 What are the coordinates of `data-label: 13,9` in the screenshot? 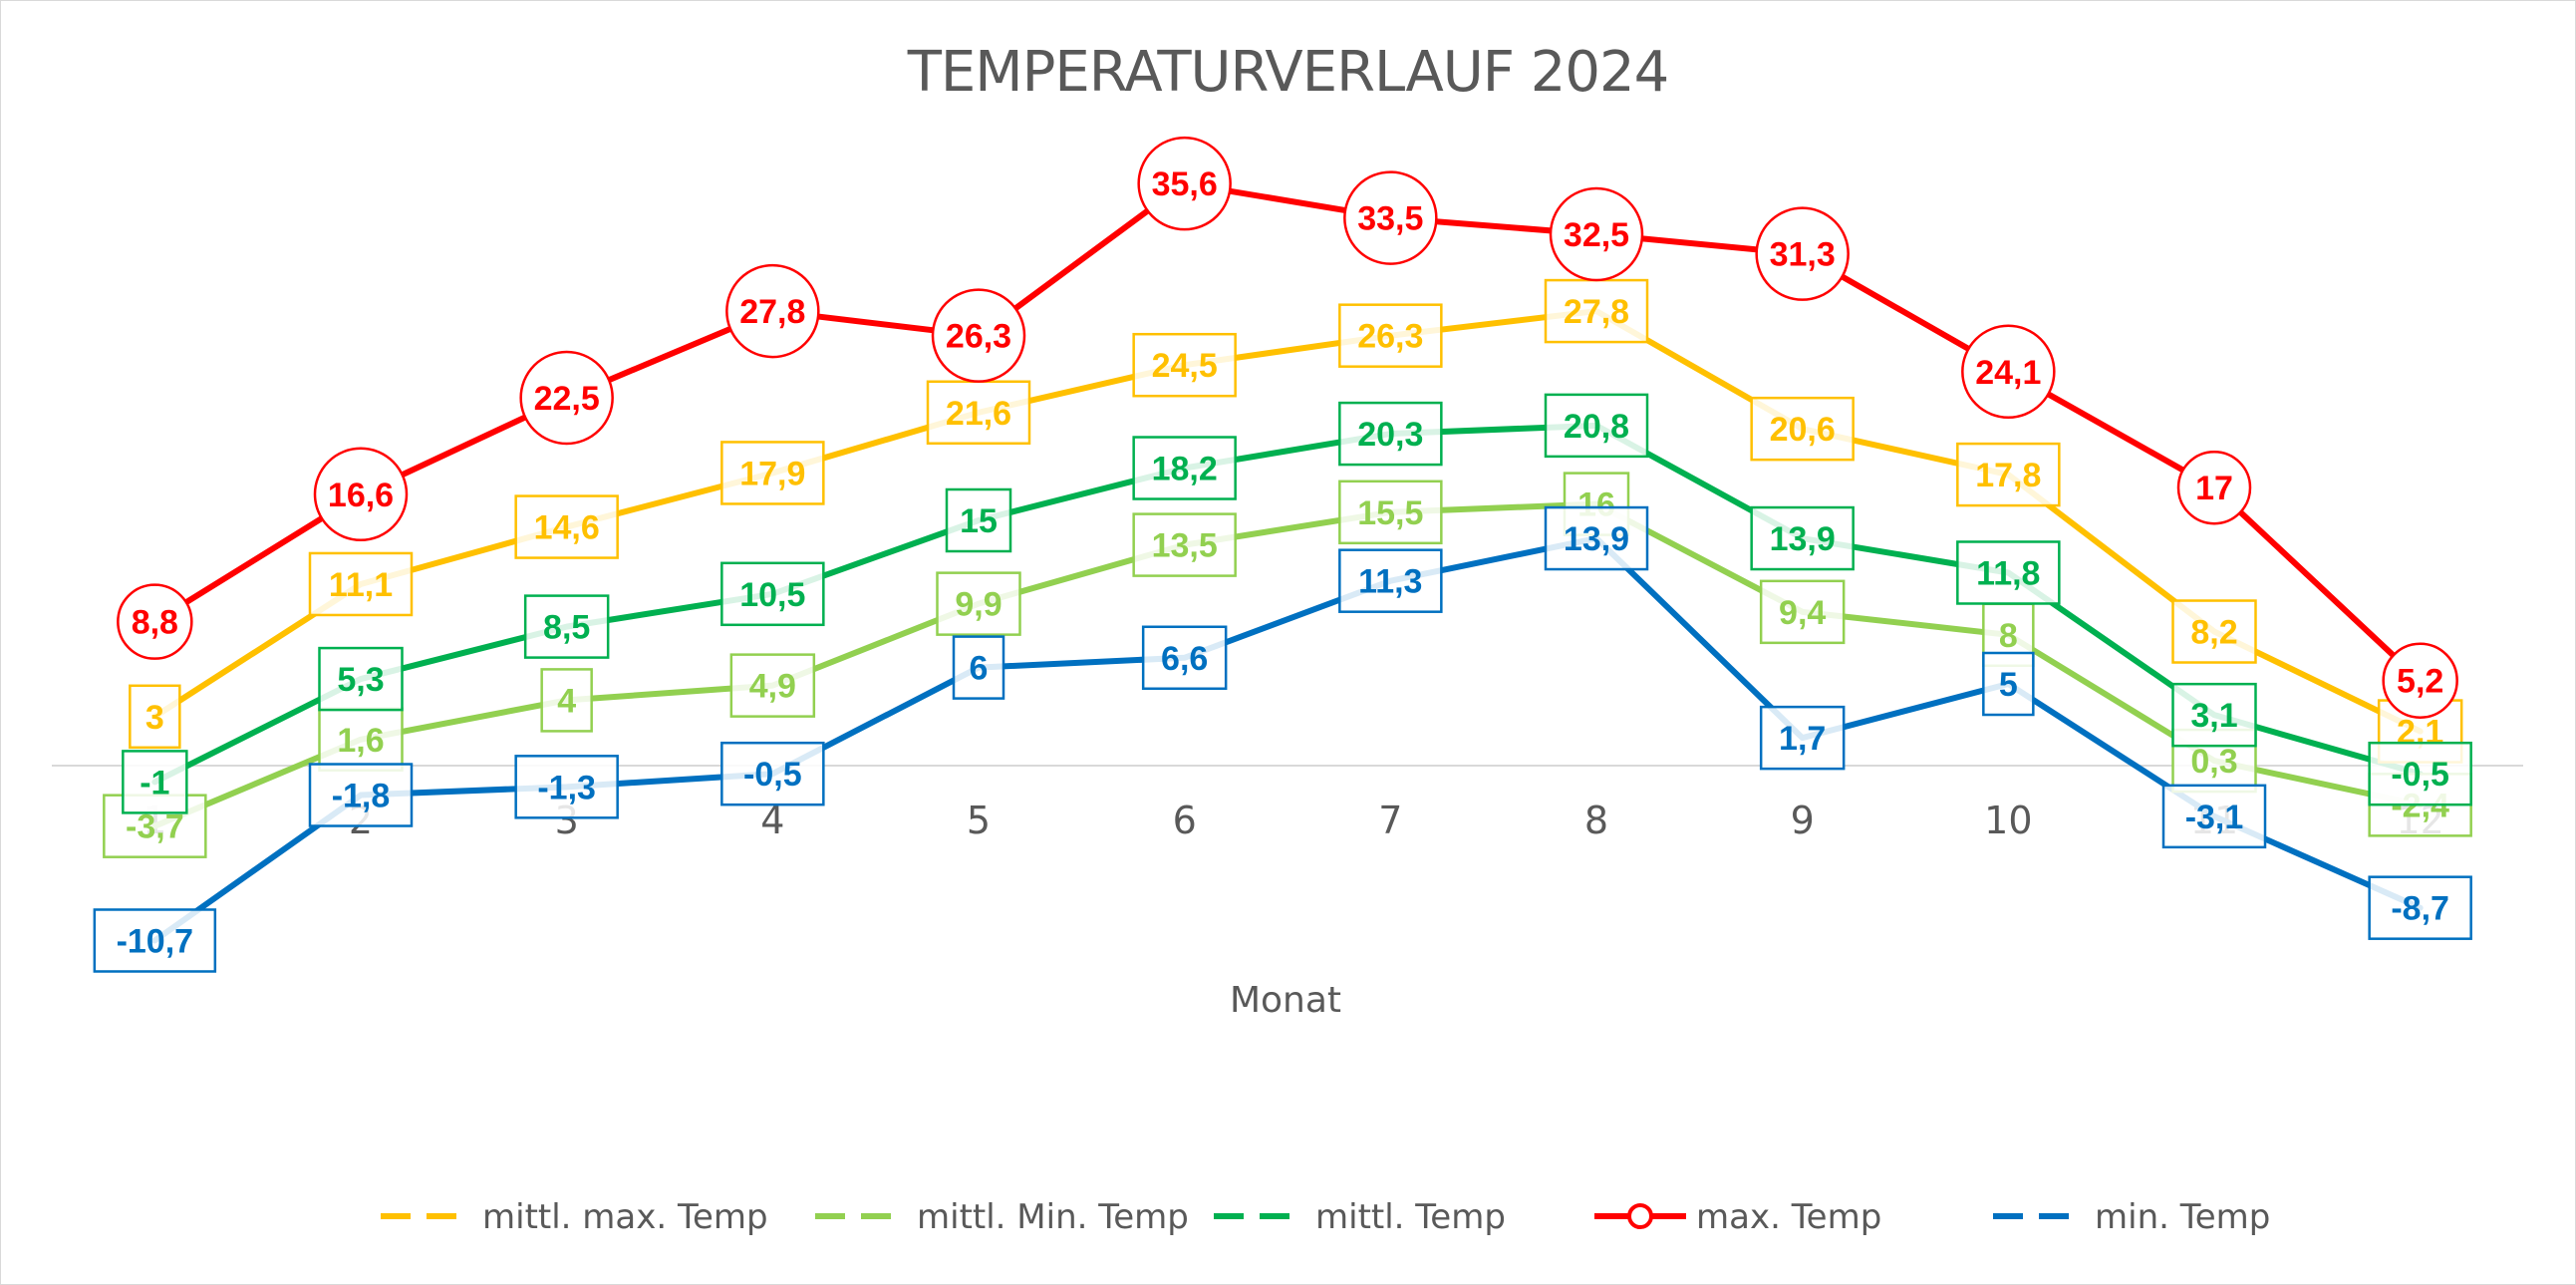 It's located at (1803, 539).